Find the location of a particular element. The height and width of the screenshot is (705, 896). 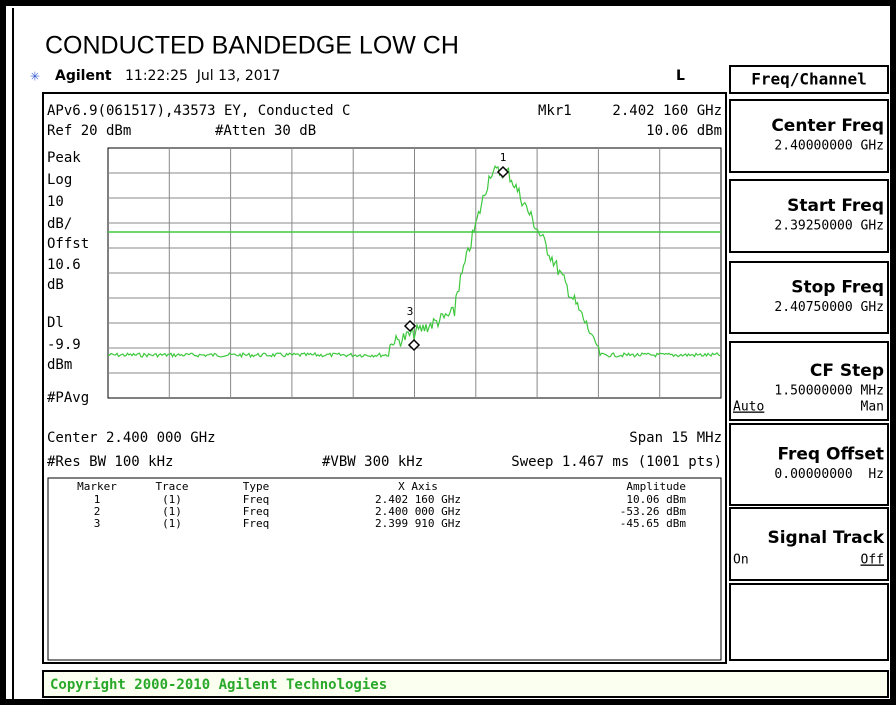

table-cell: 3 is located at coordinates (97, 523).